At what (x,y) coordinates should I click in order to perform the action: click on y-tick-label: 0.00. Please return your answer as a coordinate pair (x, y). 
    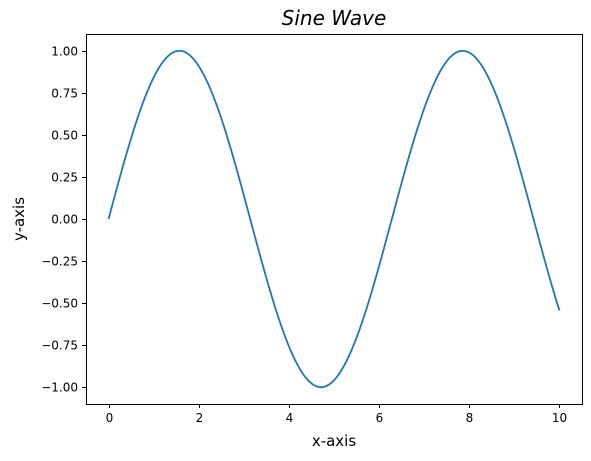
    Looking at the image, I should click on (64, 220).